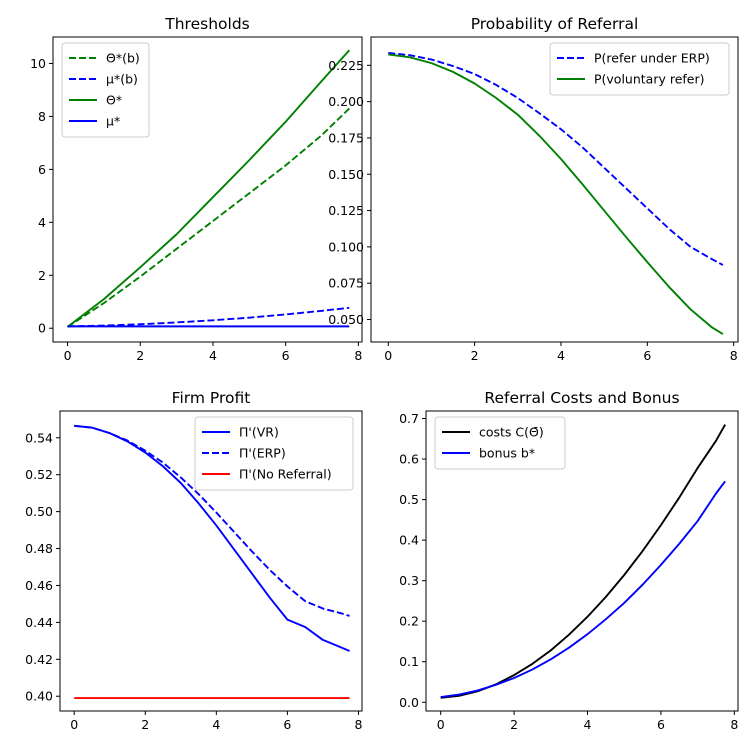 Image resolution: width=750 pixels, height=750 pixels. I want to click on legend-label: Θ*(b), so click(123, 58).